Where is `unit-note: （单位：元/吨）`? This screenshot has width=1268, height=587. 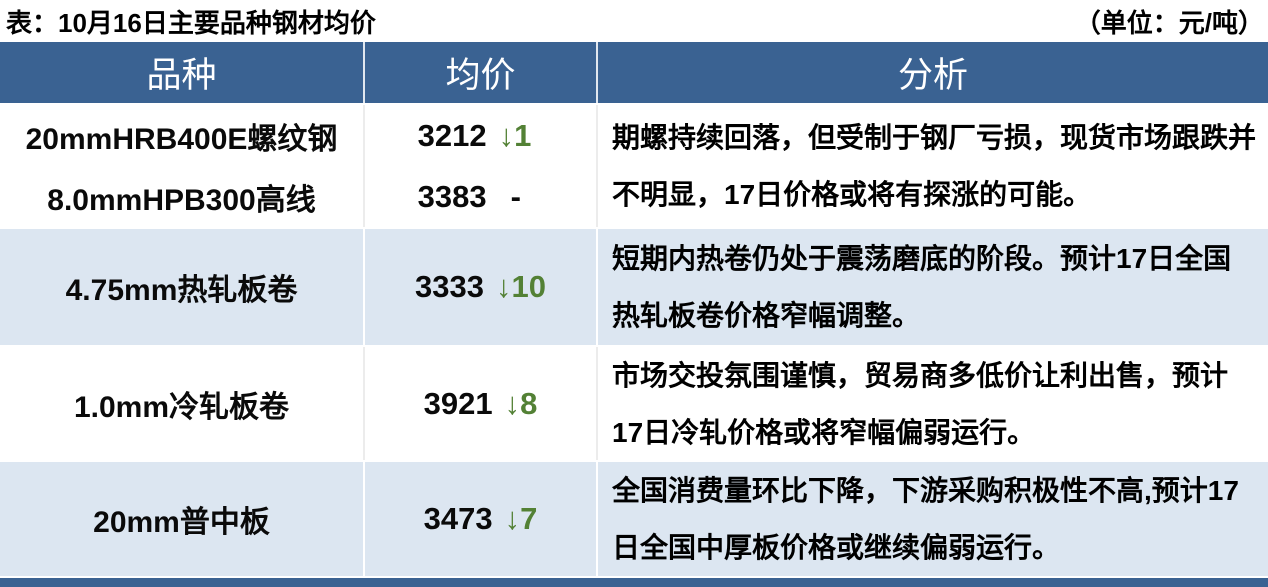
unit-note: （单位：元/吨） is located at coordinates (1169, 22).